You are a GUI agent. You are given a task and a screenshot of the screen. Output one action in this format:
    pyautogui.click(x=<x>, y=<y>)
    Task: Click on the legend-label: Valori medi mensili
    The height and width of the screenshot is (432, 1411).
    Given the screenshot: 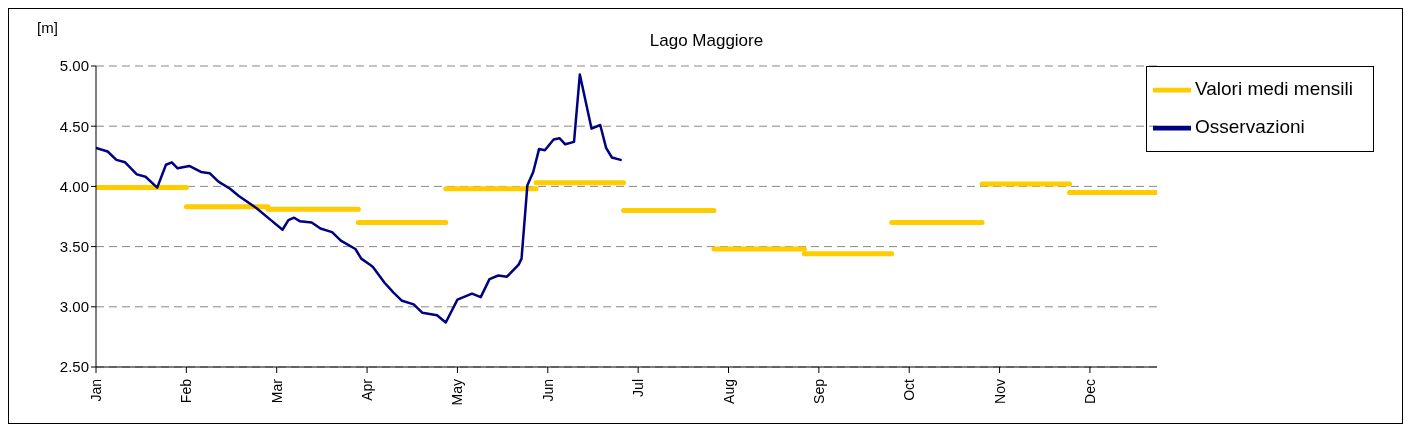 What is the action you would take?
    pyautogui.click(x=1273, y=89)
    